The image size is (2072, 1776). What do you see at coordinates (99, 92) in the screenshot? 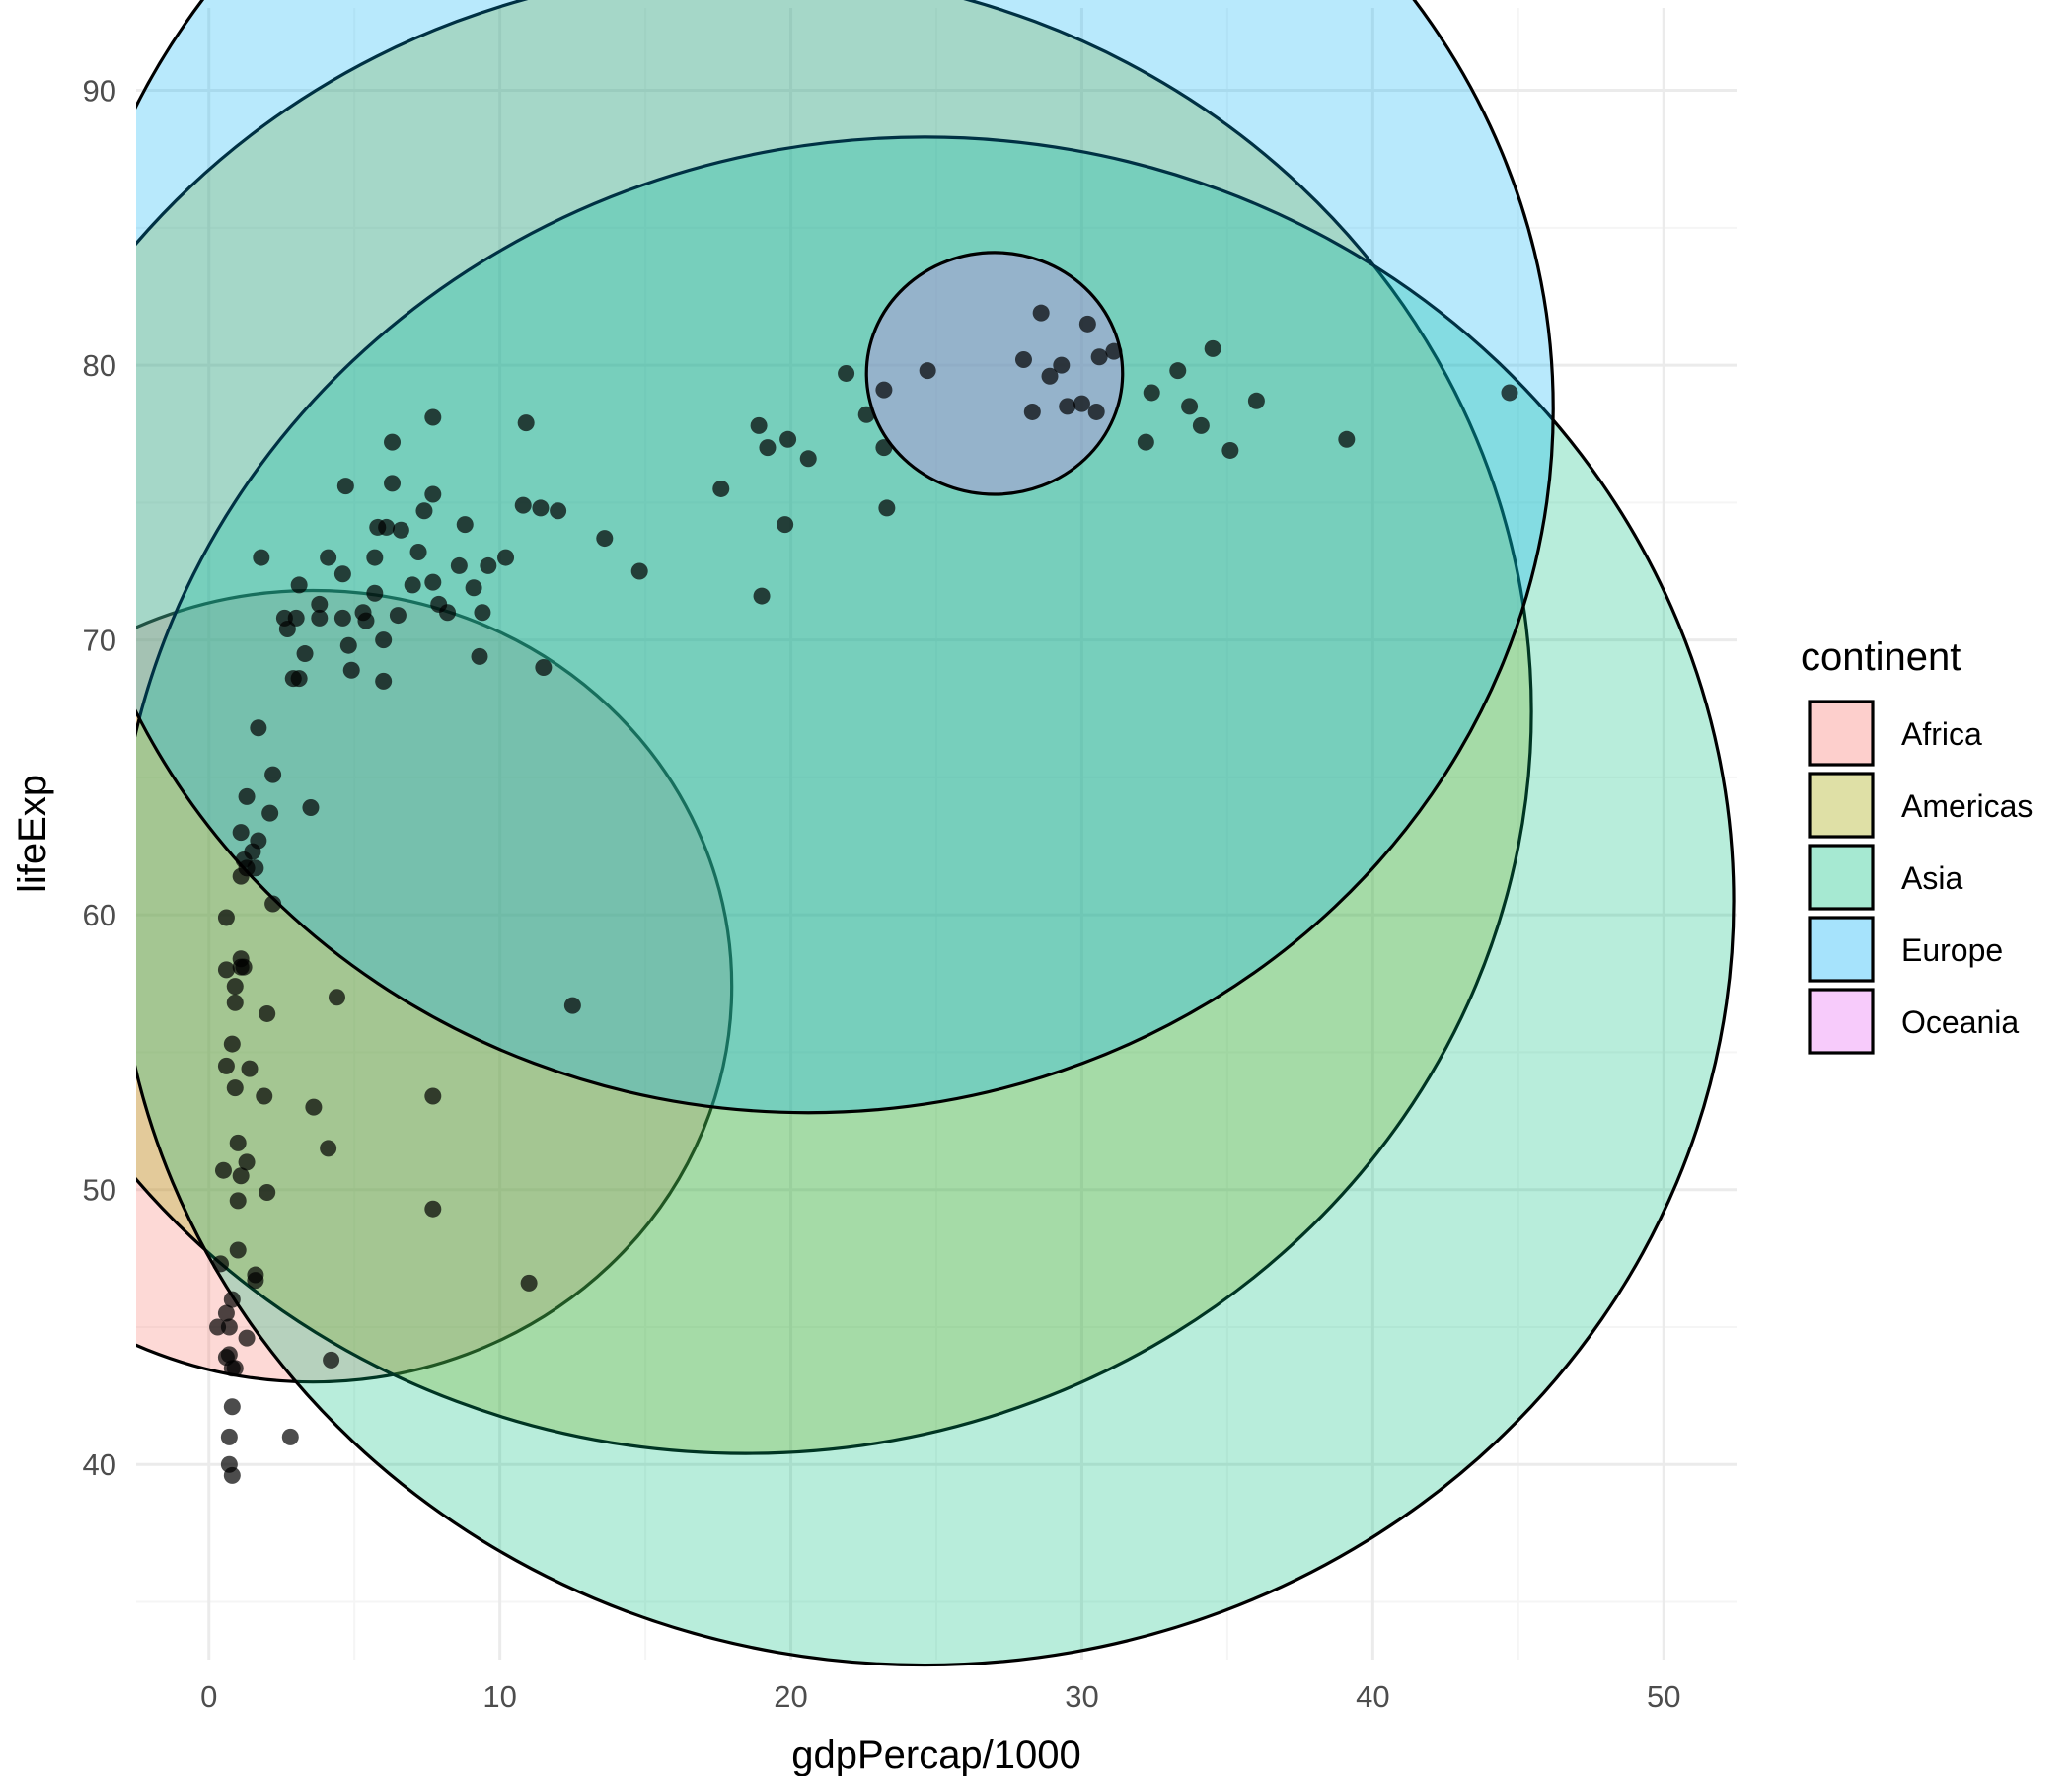
I see `y-tick-label: 90` at bounding box center [99, 92].